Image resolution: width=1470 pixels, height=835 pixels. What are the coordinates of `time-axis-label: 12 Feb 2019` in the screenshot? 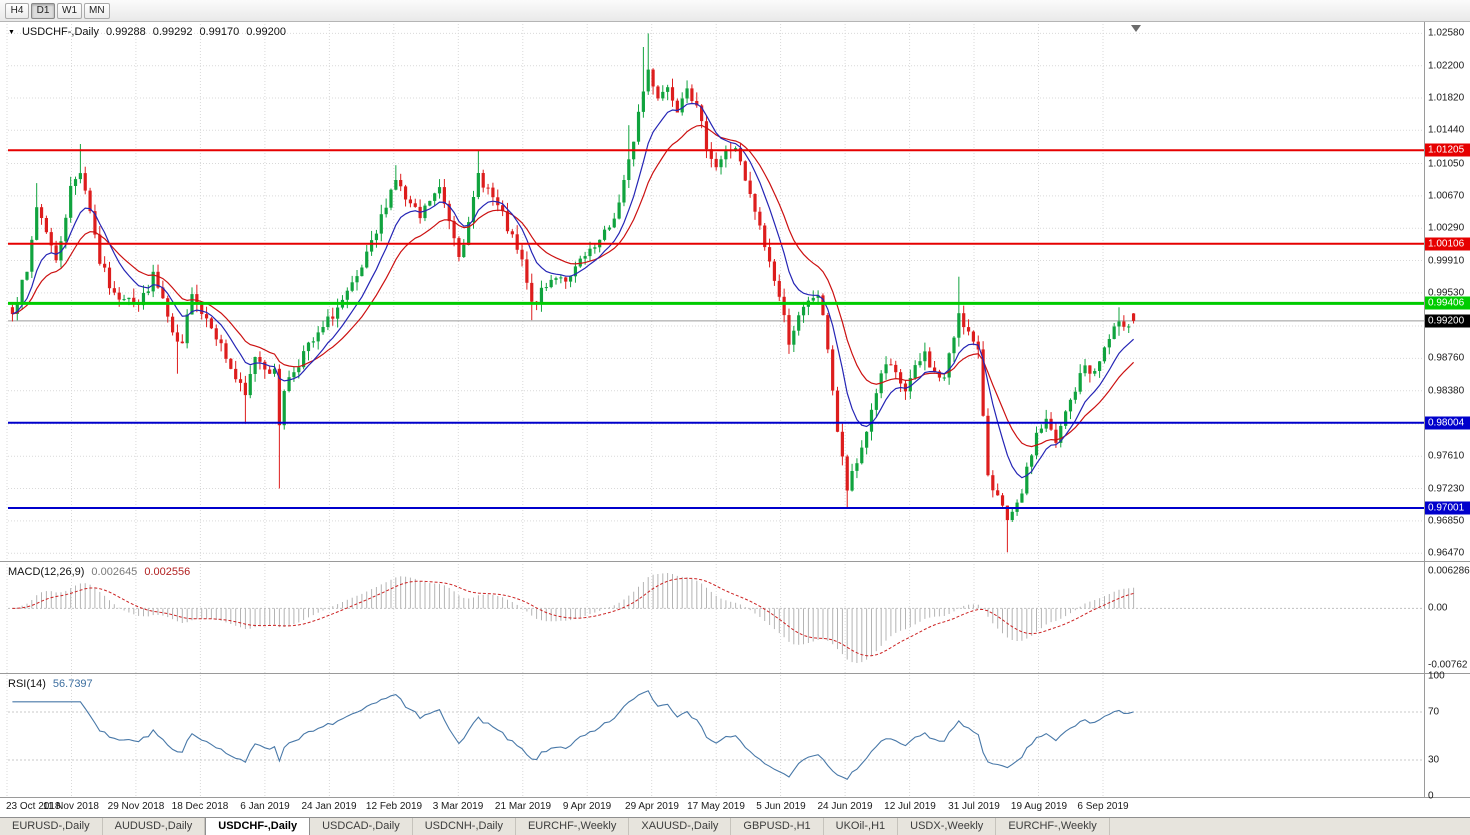 It's located at (394, 806).